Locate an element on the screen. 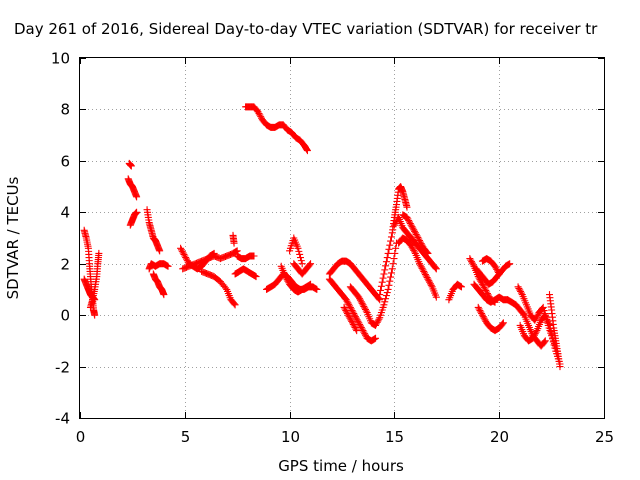 The height and width of the screenshot is (480, 640). series-seg11 is located at coordinates (210, 260).